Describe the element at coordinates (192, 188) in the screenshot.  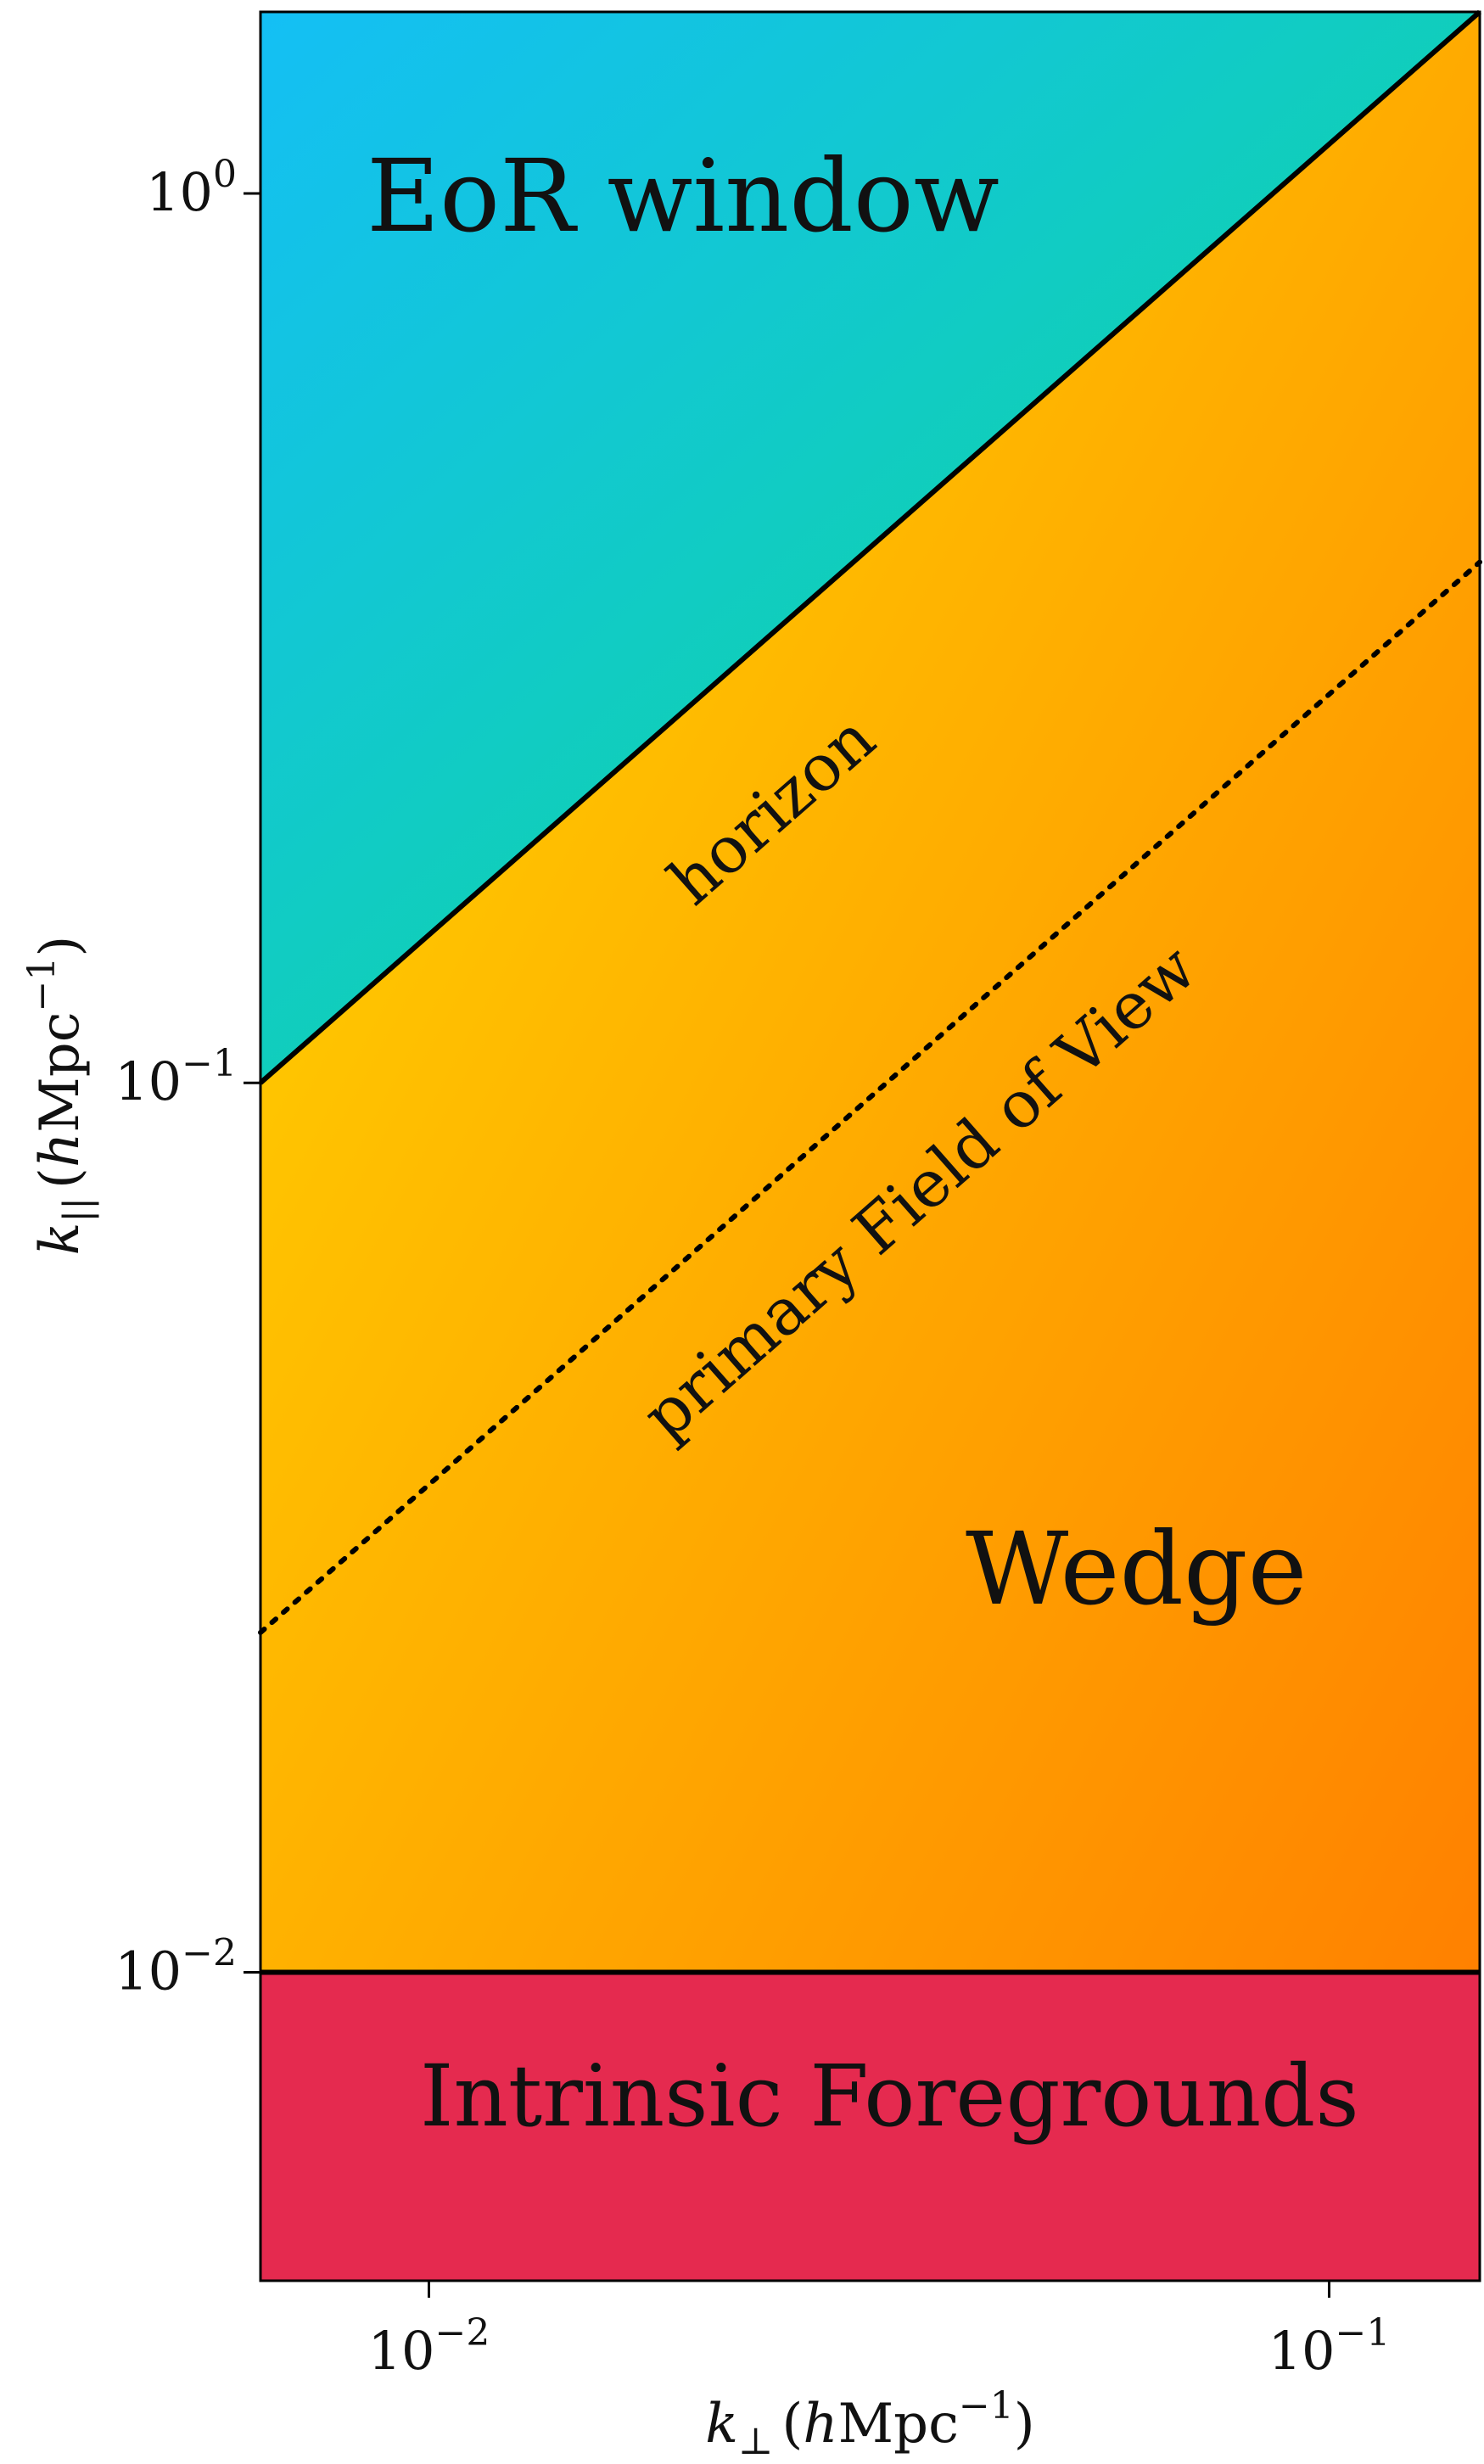
I see `y-tick-label: 10⁰` at that location.